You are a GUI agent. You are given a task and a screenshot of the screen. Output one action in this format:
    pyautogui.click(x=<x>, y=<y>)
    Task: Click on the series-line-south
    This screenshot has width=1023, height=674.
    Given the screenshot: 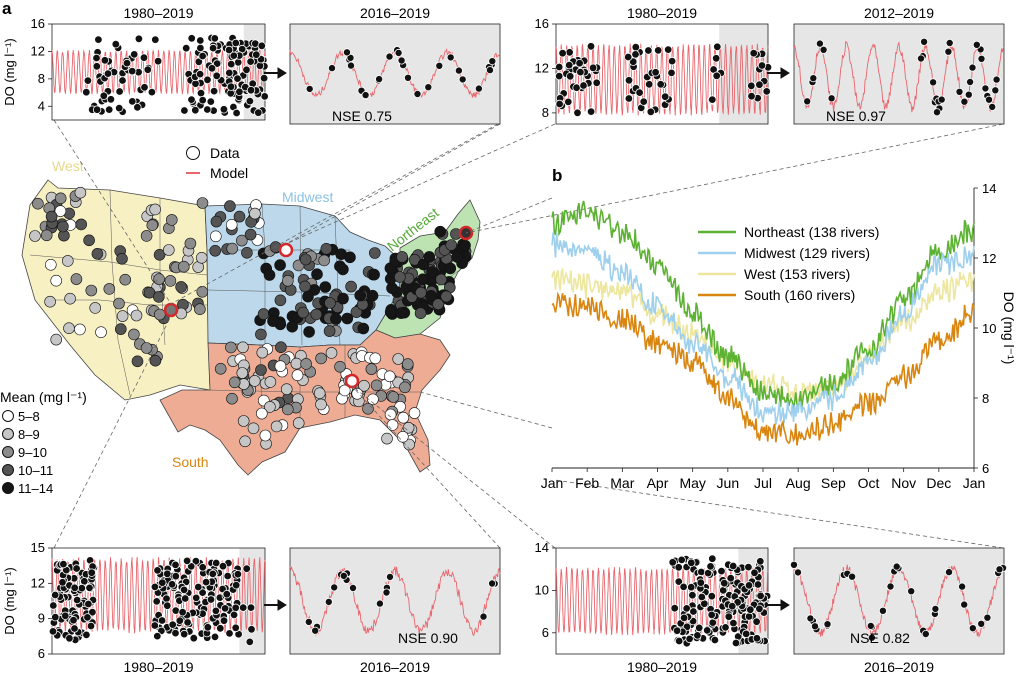 What is the action you would take?
    pyautogui.click(x=763, y=368)
    